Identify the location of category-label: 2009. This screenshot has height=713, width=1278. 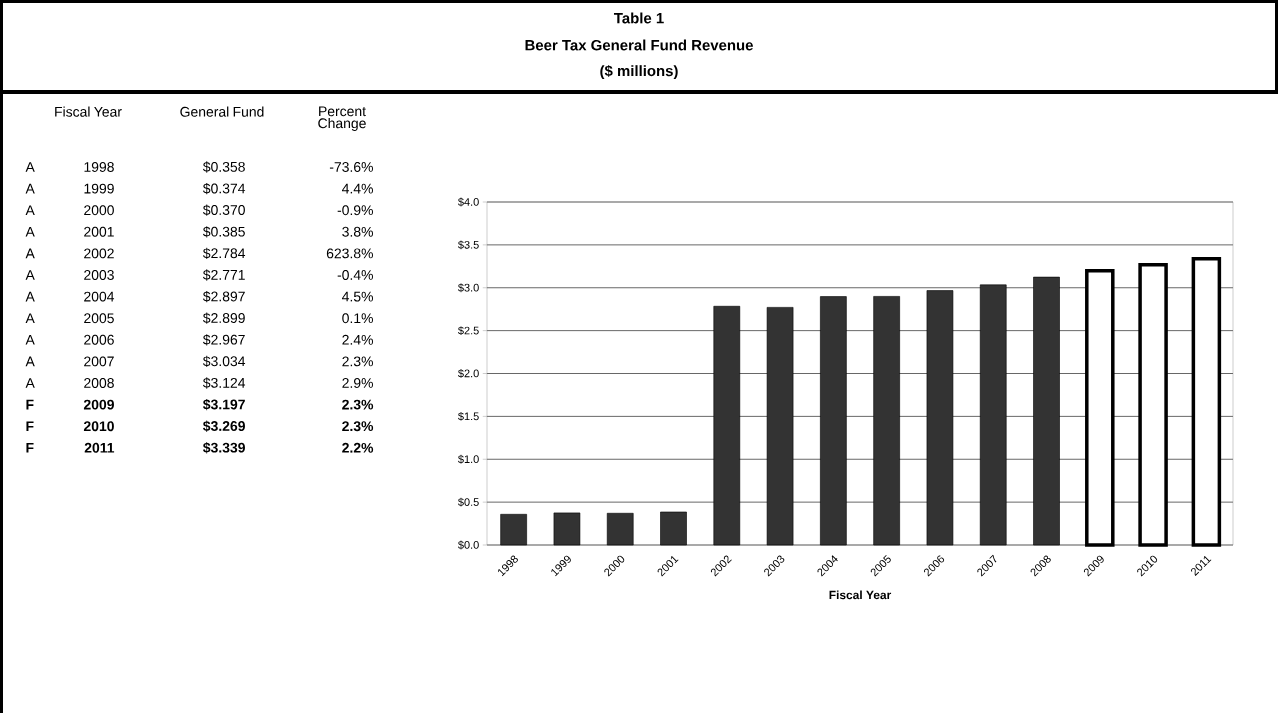
(98, 404).